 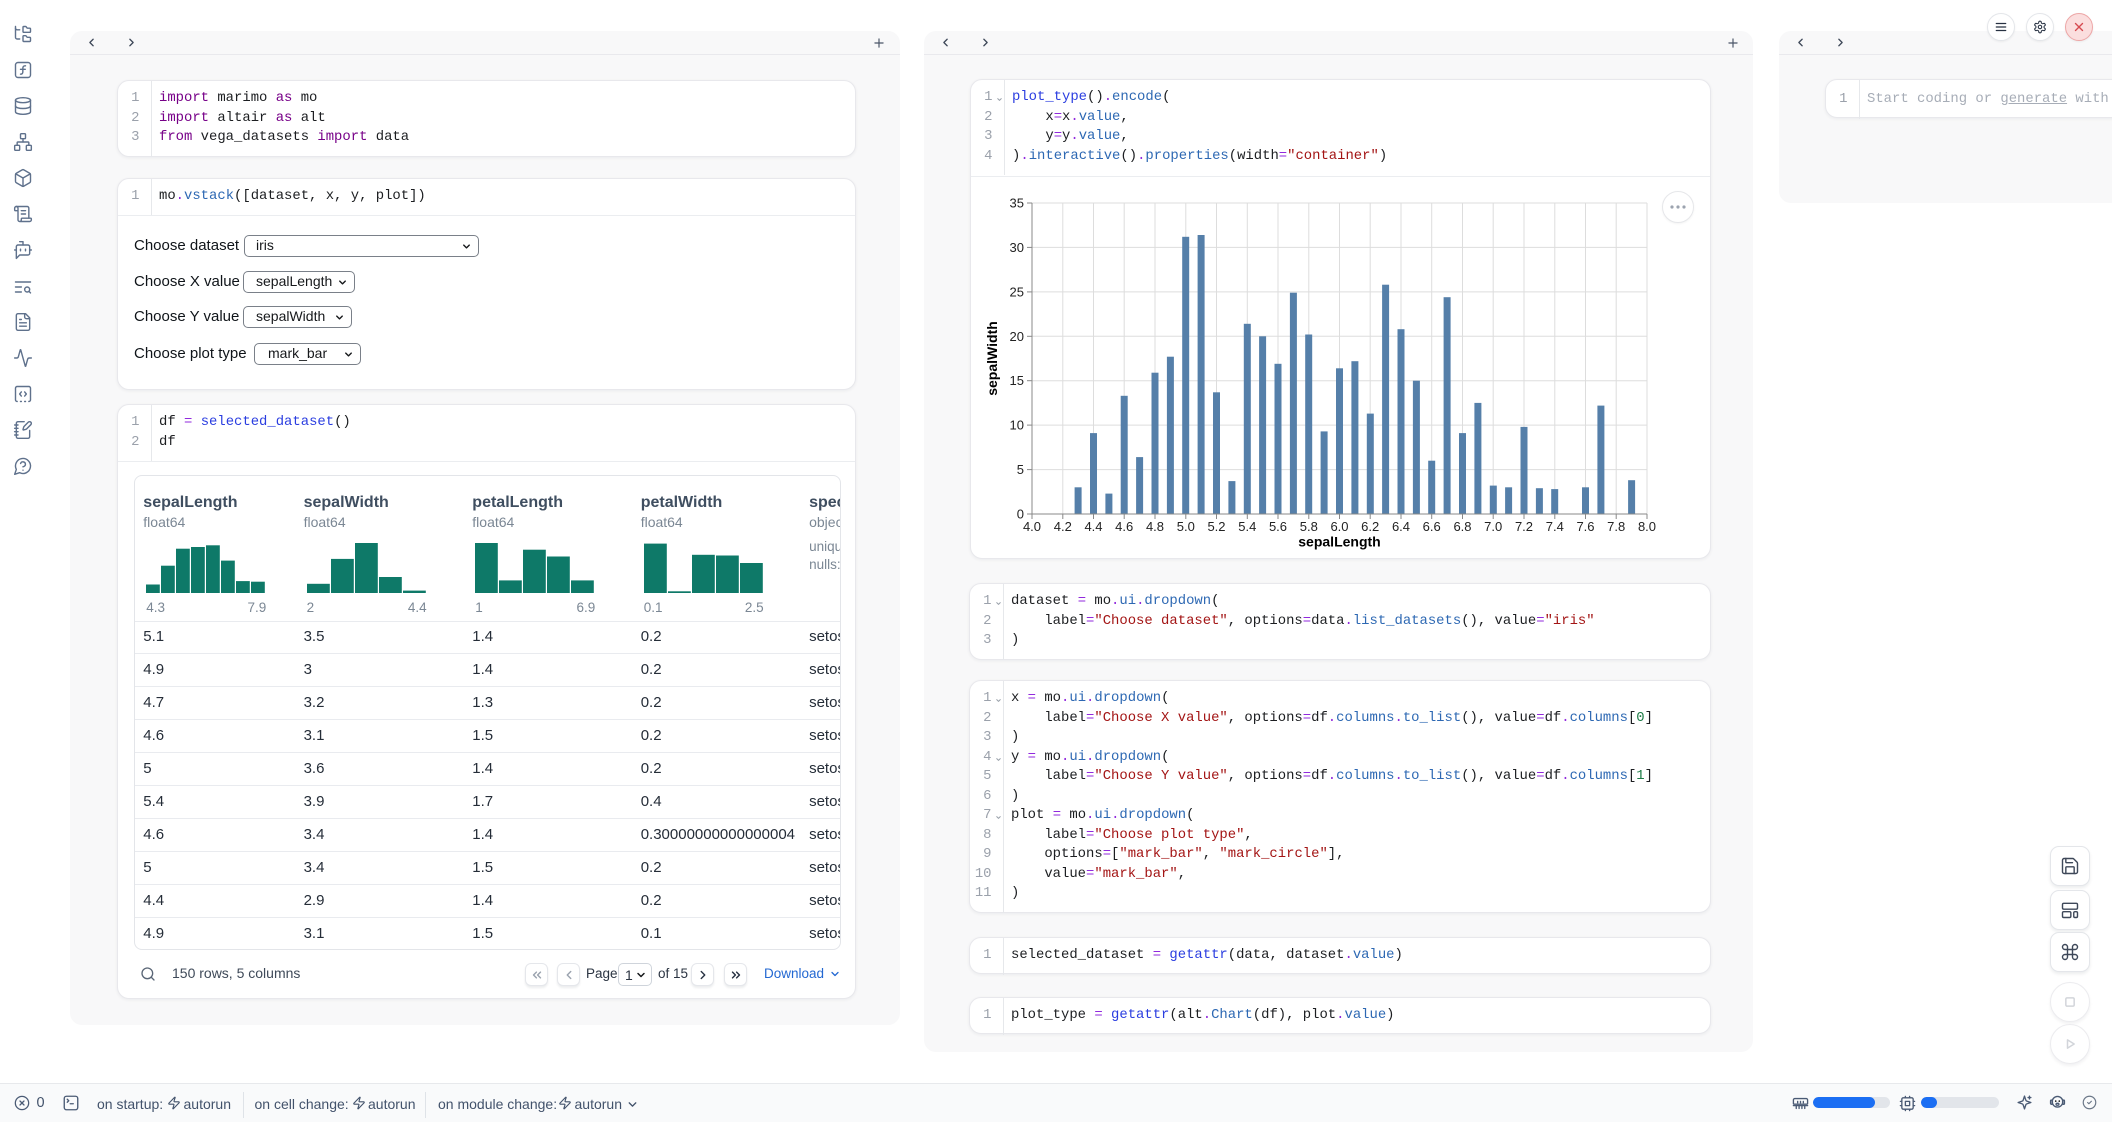 What do you see at coordinates (1401, 526) in the screenshot?
I see `svg-text: 6.4` at bounding box center [1401, 526].